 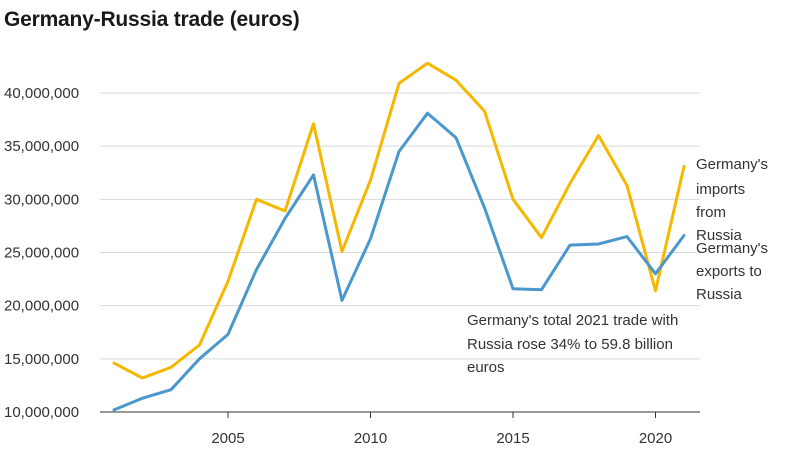 What do you see at coordinates (655, 438) in the screenshot?
I see `x-tick-label: 2020` at bounding box center [655, 438].